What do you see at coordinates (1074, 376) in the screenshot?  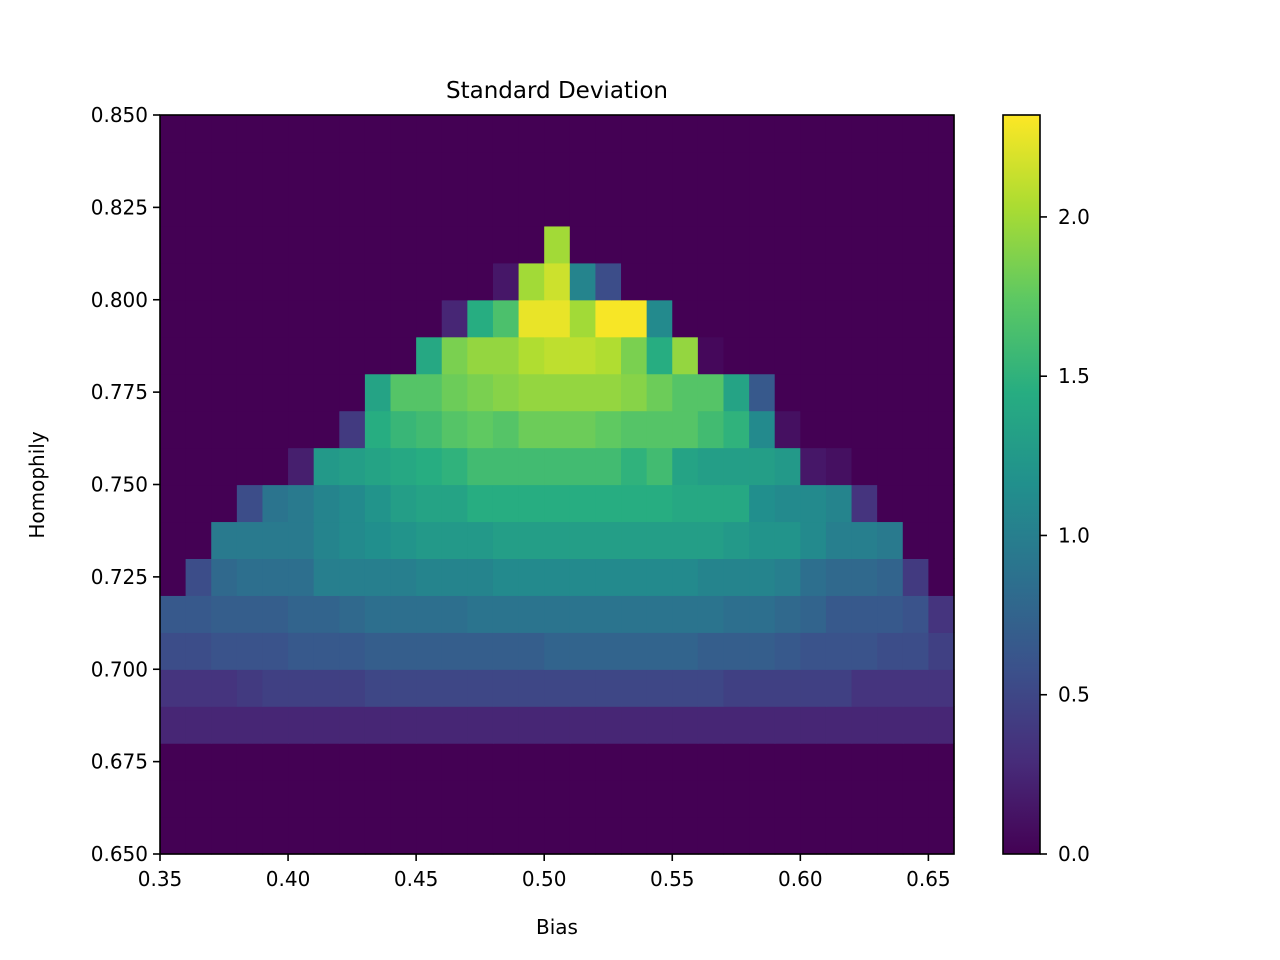 I see `colorbar-tick-label: 1.5` at bounding box center [1074, 376].